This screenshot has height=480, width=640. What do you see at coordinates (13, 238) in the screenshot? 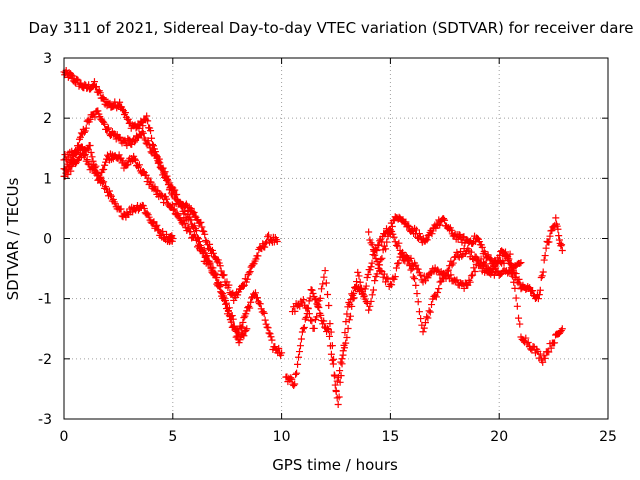
I see `y-axis-label: SDTVAR / TECUs` at bounding box center [13, 238].